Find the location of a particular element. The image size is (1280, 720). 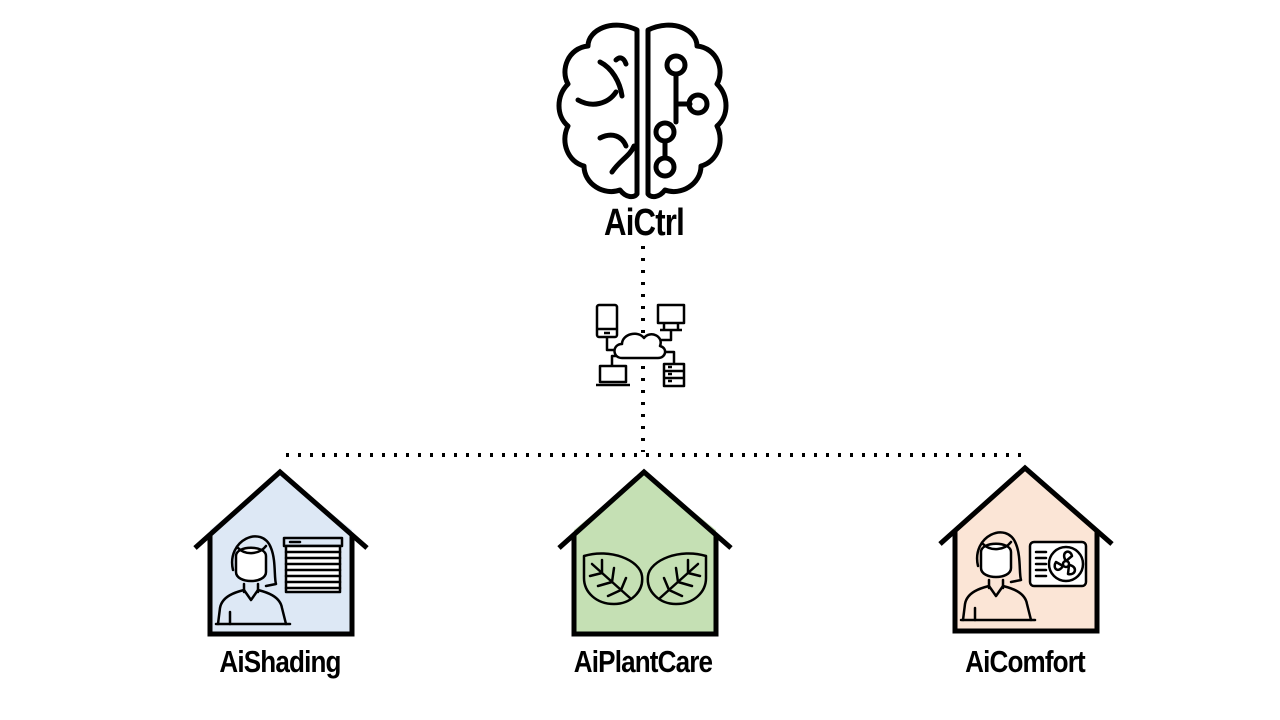

house-label-aicomfort: AiComfort is located at coordinates (1025, 661).